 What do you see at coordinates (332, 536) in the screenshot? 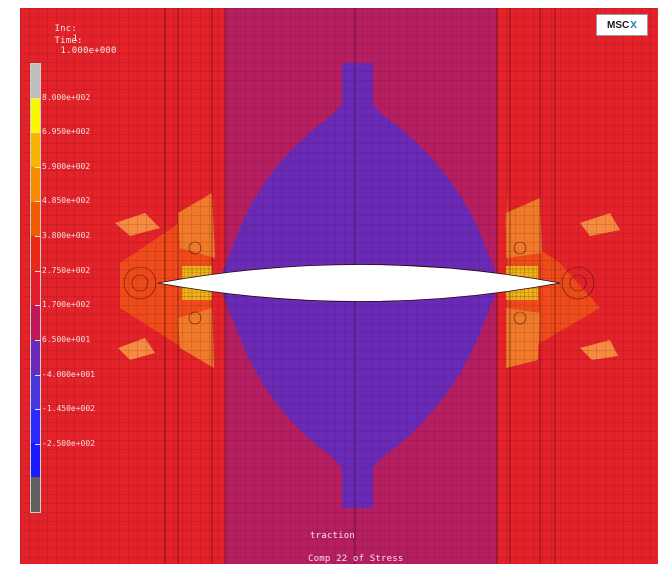
I see `job-name: traction` at bounding box center [332, 536].